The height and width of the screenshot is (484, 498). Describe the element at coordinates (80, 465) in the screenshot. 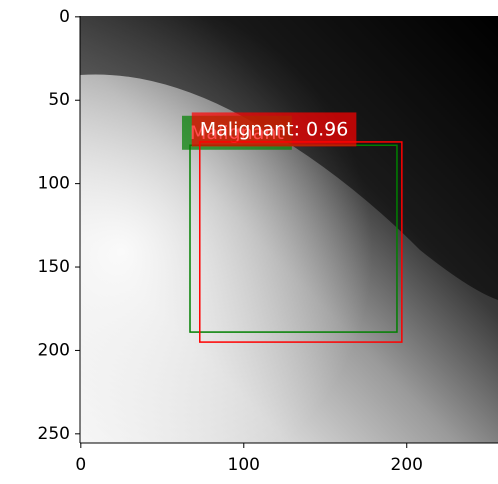

I see `x-tick-label: 0` at that location.